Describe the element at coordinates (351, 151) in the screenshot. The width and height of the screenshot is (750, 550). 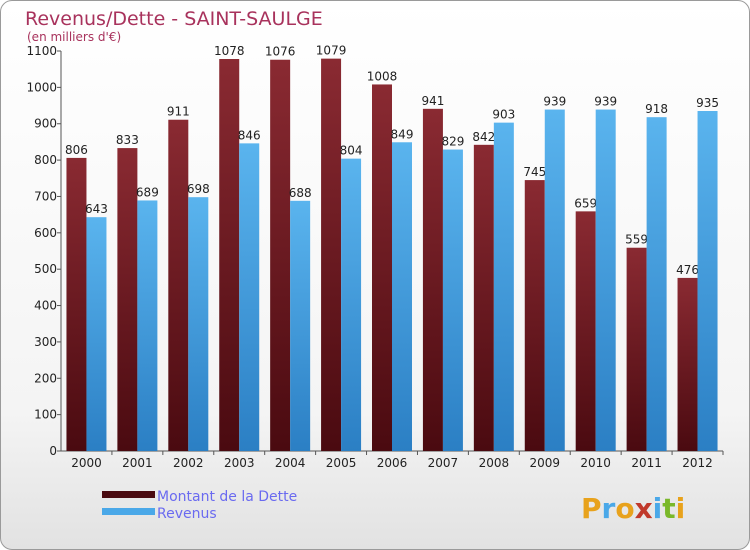
I see `data-label: 804` at that location.